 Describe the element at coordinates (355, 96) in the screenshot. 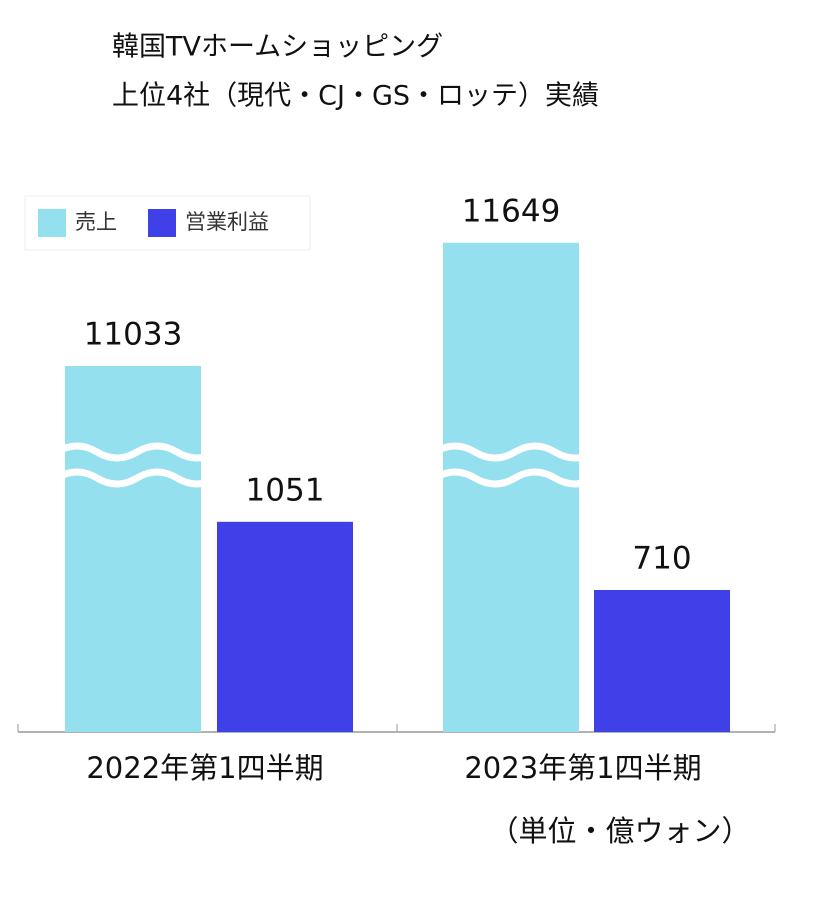

I see `chart-title: 上位4社（現代・CJ・GS・ロッテ）実績` at that location.